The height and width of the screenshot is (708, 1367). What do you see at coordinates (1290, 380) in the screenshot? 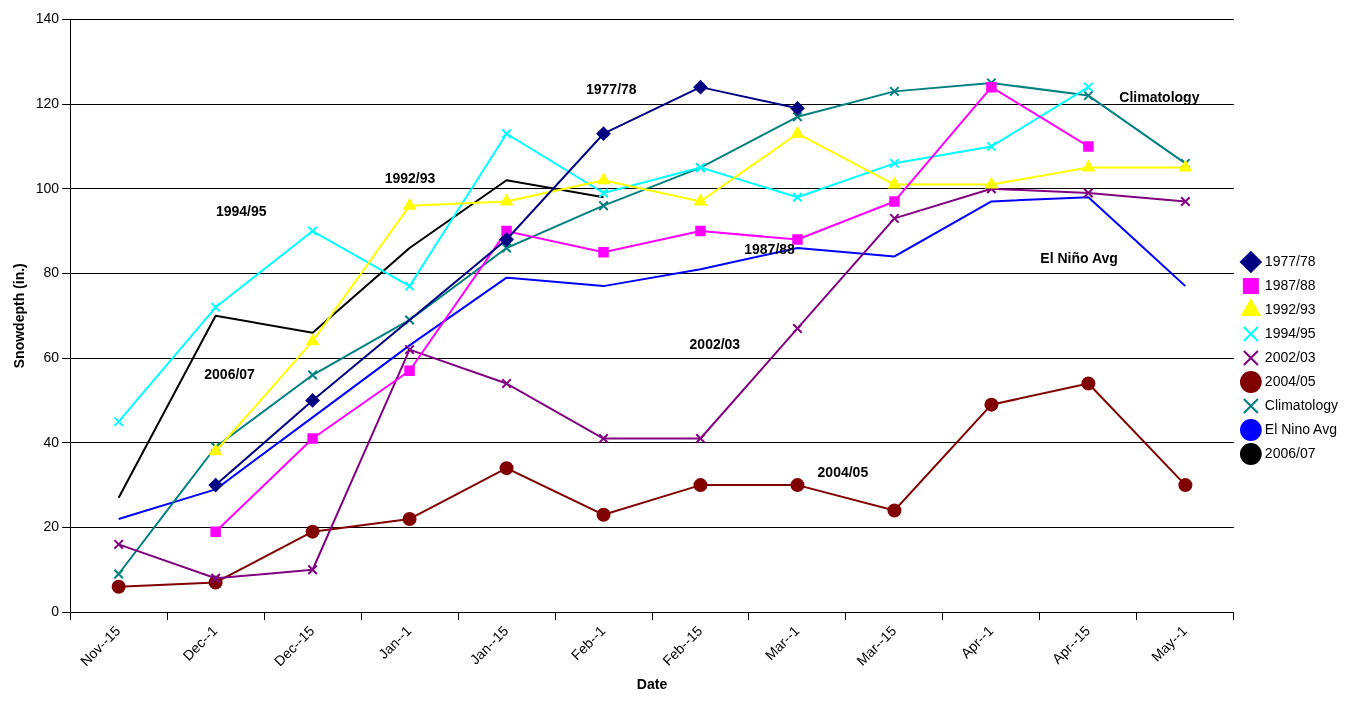
I see `legend-label: 2004/05` at bounding box center [1290, 380].